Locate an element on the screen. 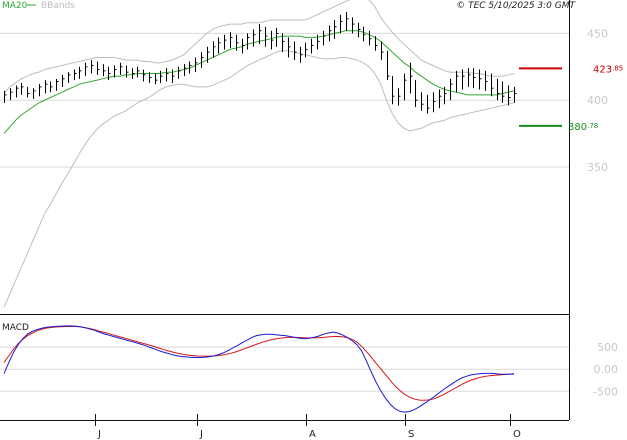  price-level-int: 380 is located at coordinates (577, 127).